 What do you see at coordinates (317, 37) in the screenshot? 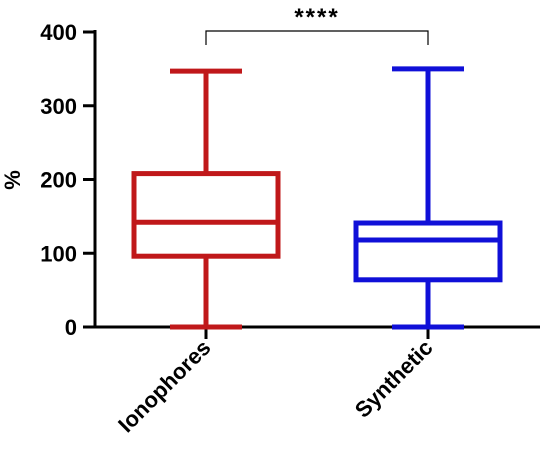
I see `significance-bracket` at bounding box center [317, 37].